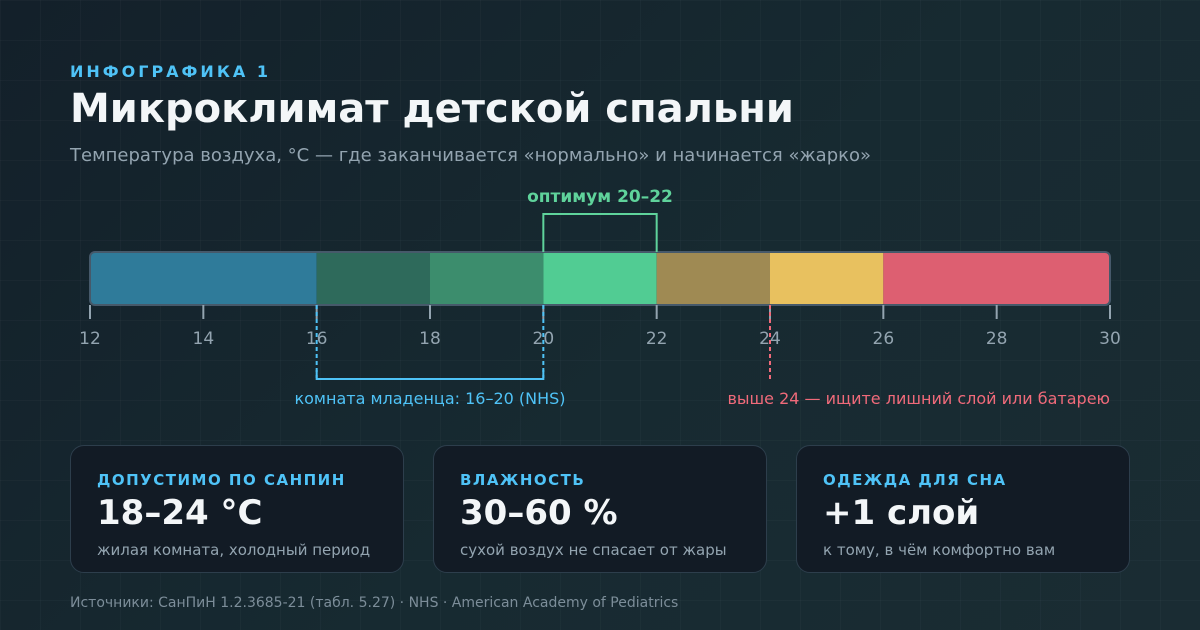 This screenshot has height=630, width=1200. What do you see at coordinates (234, 550) in the screenshot?
I see `card-note: жилая комната, холодный период` at bounding box center [234, 550].